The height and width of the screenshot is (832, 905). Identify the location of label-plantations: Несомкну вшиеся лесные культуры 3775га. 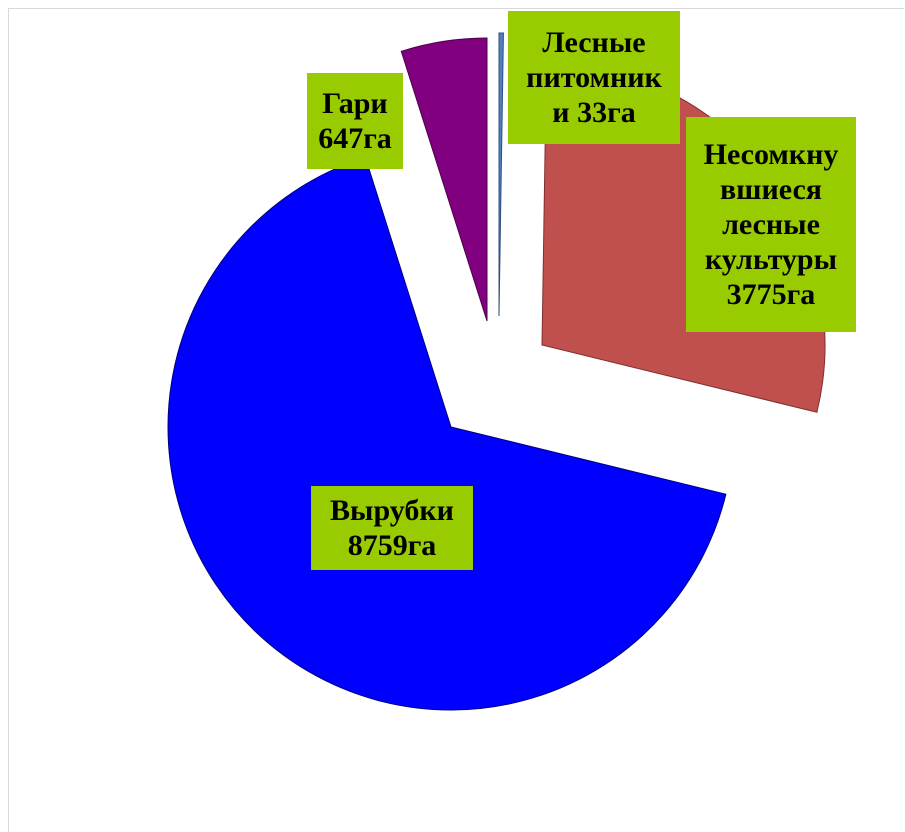
(771, 224).